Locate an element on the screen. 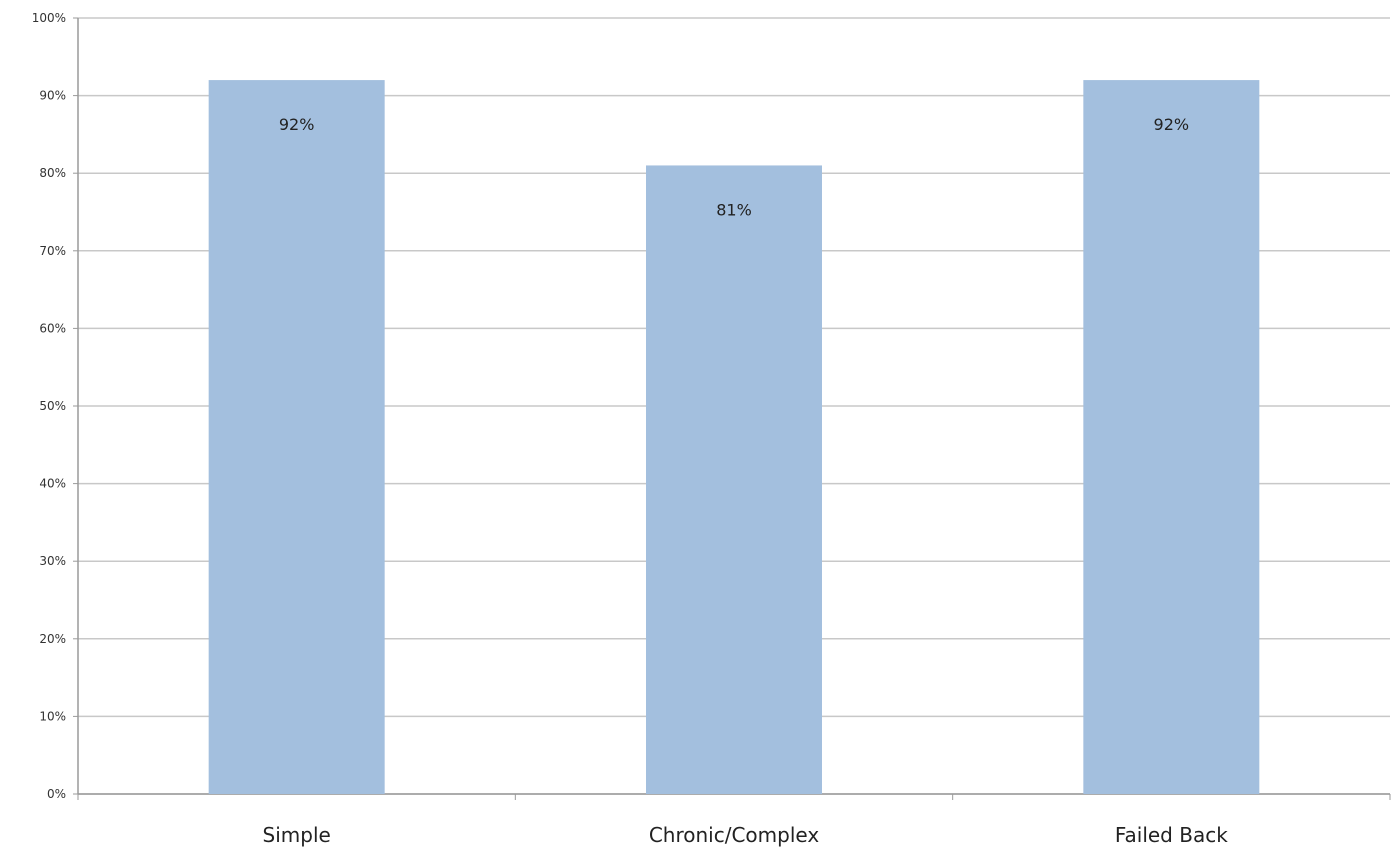  y-tick-label: 70% is located at coordinates (52, 251).